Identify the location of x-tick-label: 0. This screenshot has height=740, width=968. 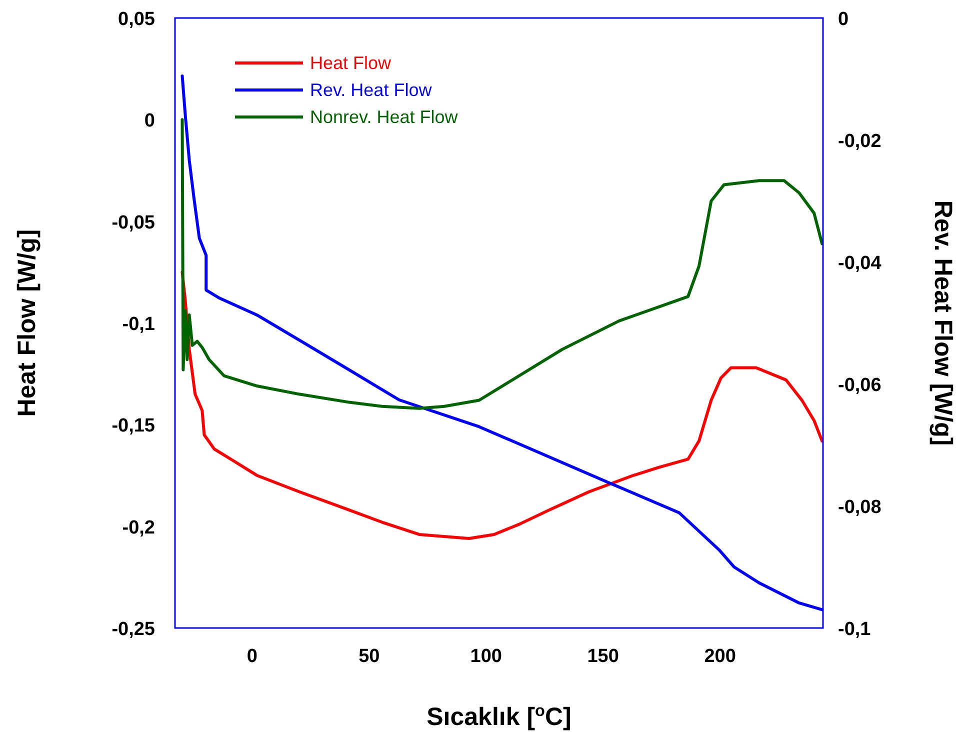
(252, 656).